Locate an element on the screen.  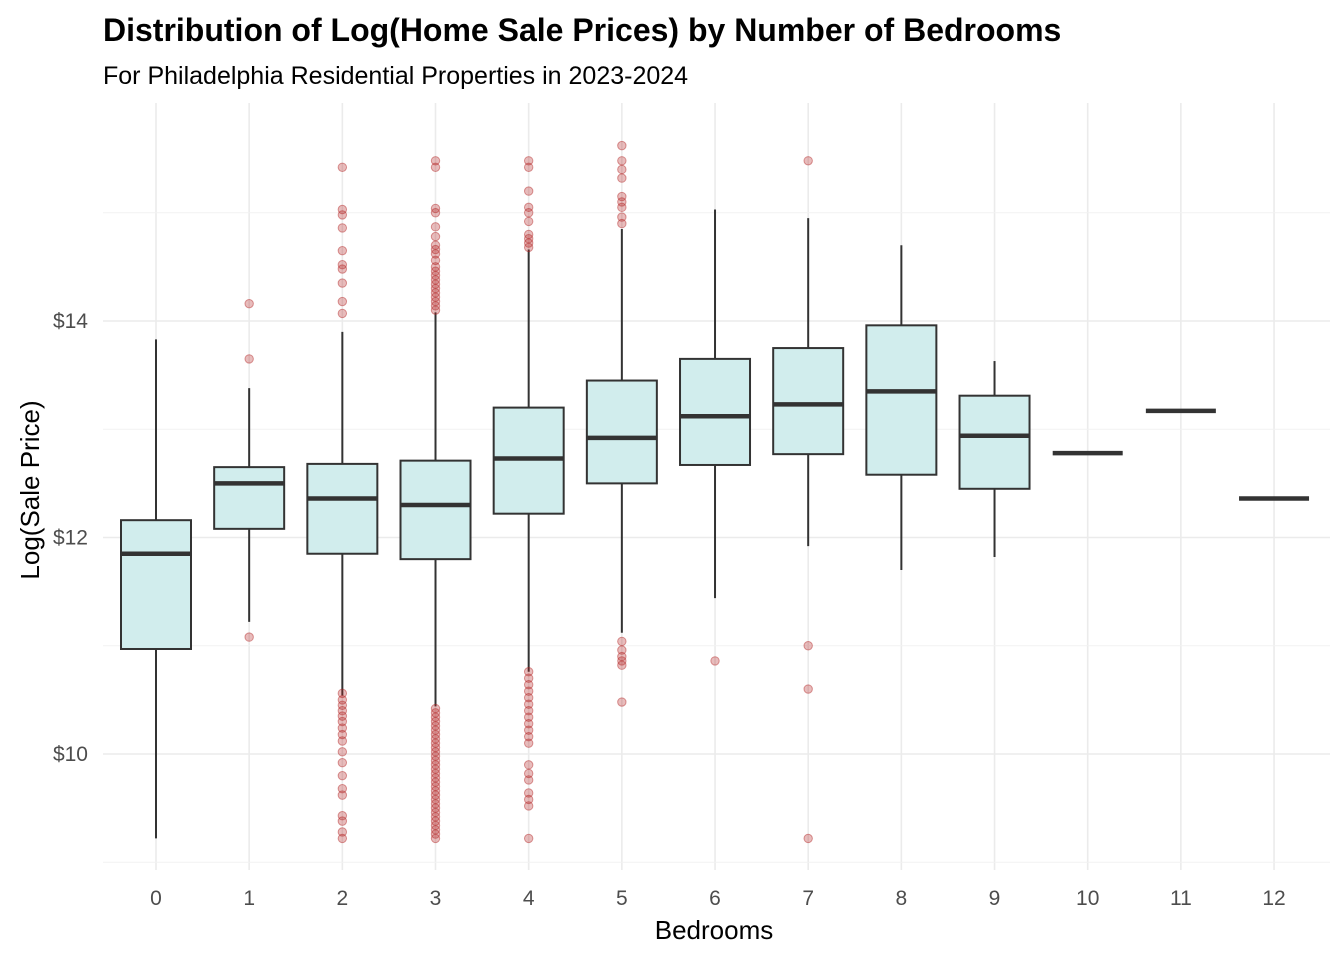
y-tick-label: $14 is located at coordinates (70, 321).